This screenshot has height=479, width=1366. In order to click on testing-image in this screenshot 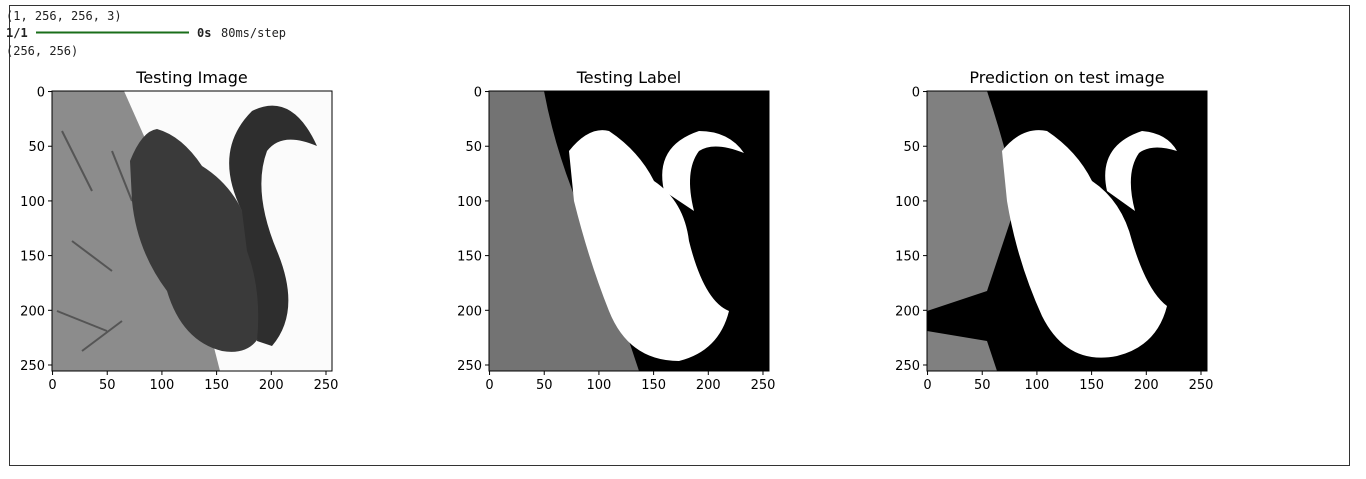, I will do `click(192, 231)`.